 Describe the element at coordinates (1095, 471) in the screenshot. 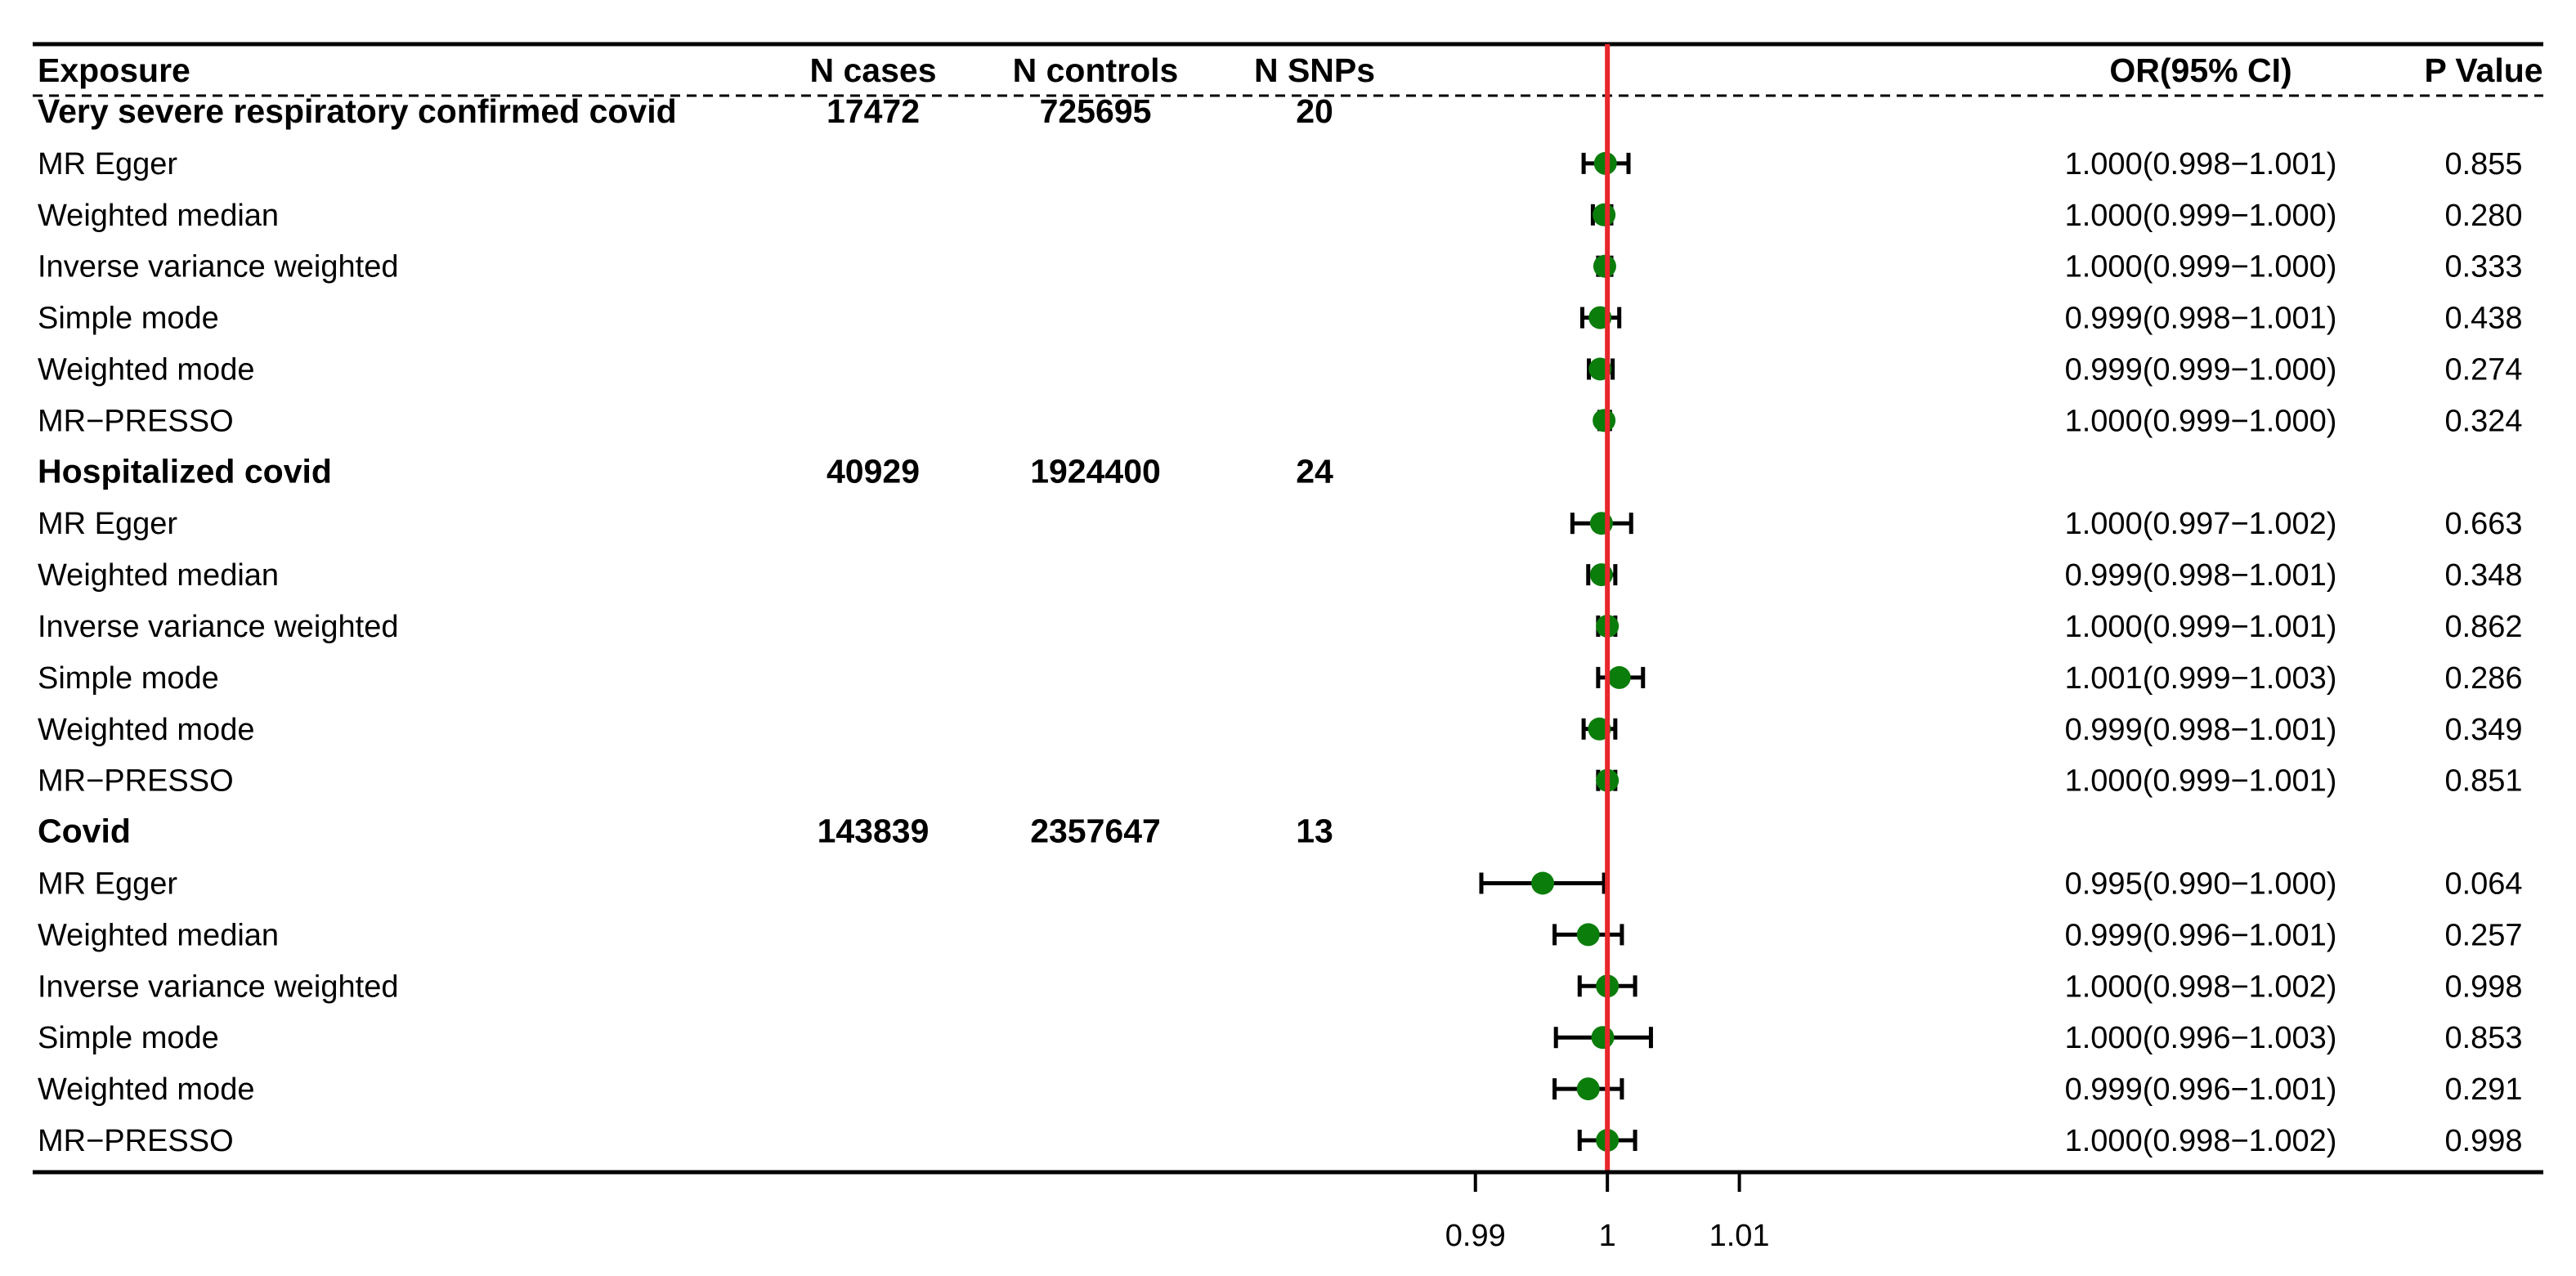

I see `group-n-controls: 1924400` at that location.